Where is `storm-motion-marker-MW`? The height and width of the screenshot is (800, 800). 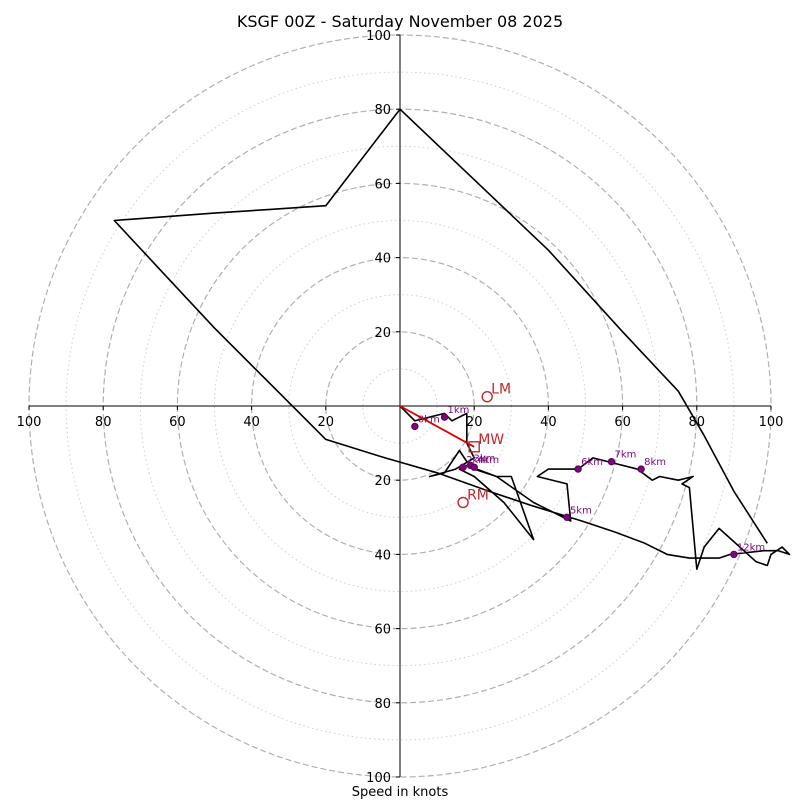 storm-motion-marker-MW is located at coordinates (474, 447).